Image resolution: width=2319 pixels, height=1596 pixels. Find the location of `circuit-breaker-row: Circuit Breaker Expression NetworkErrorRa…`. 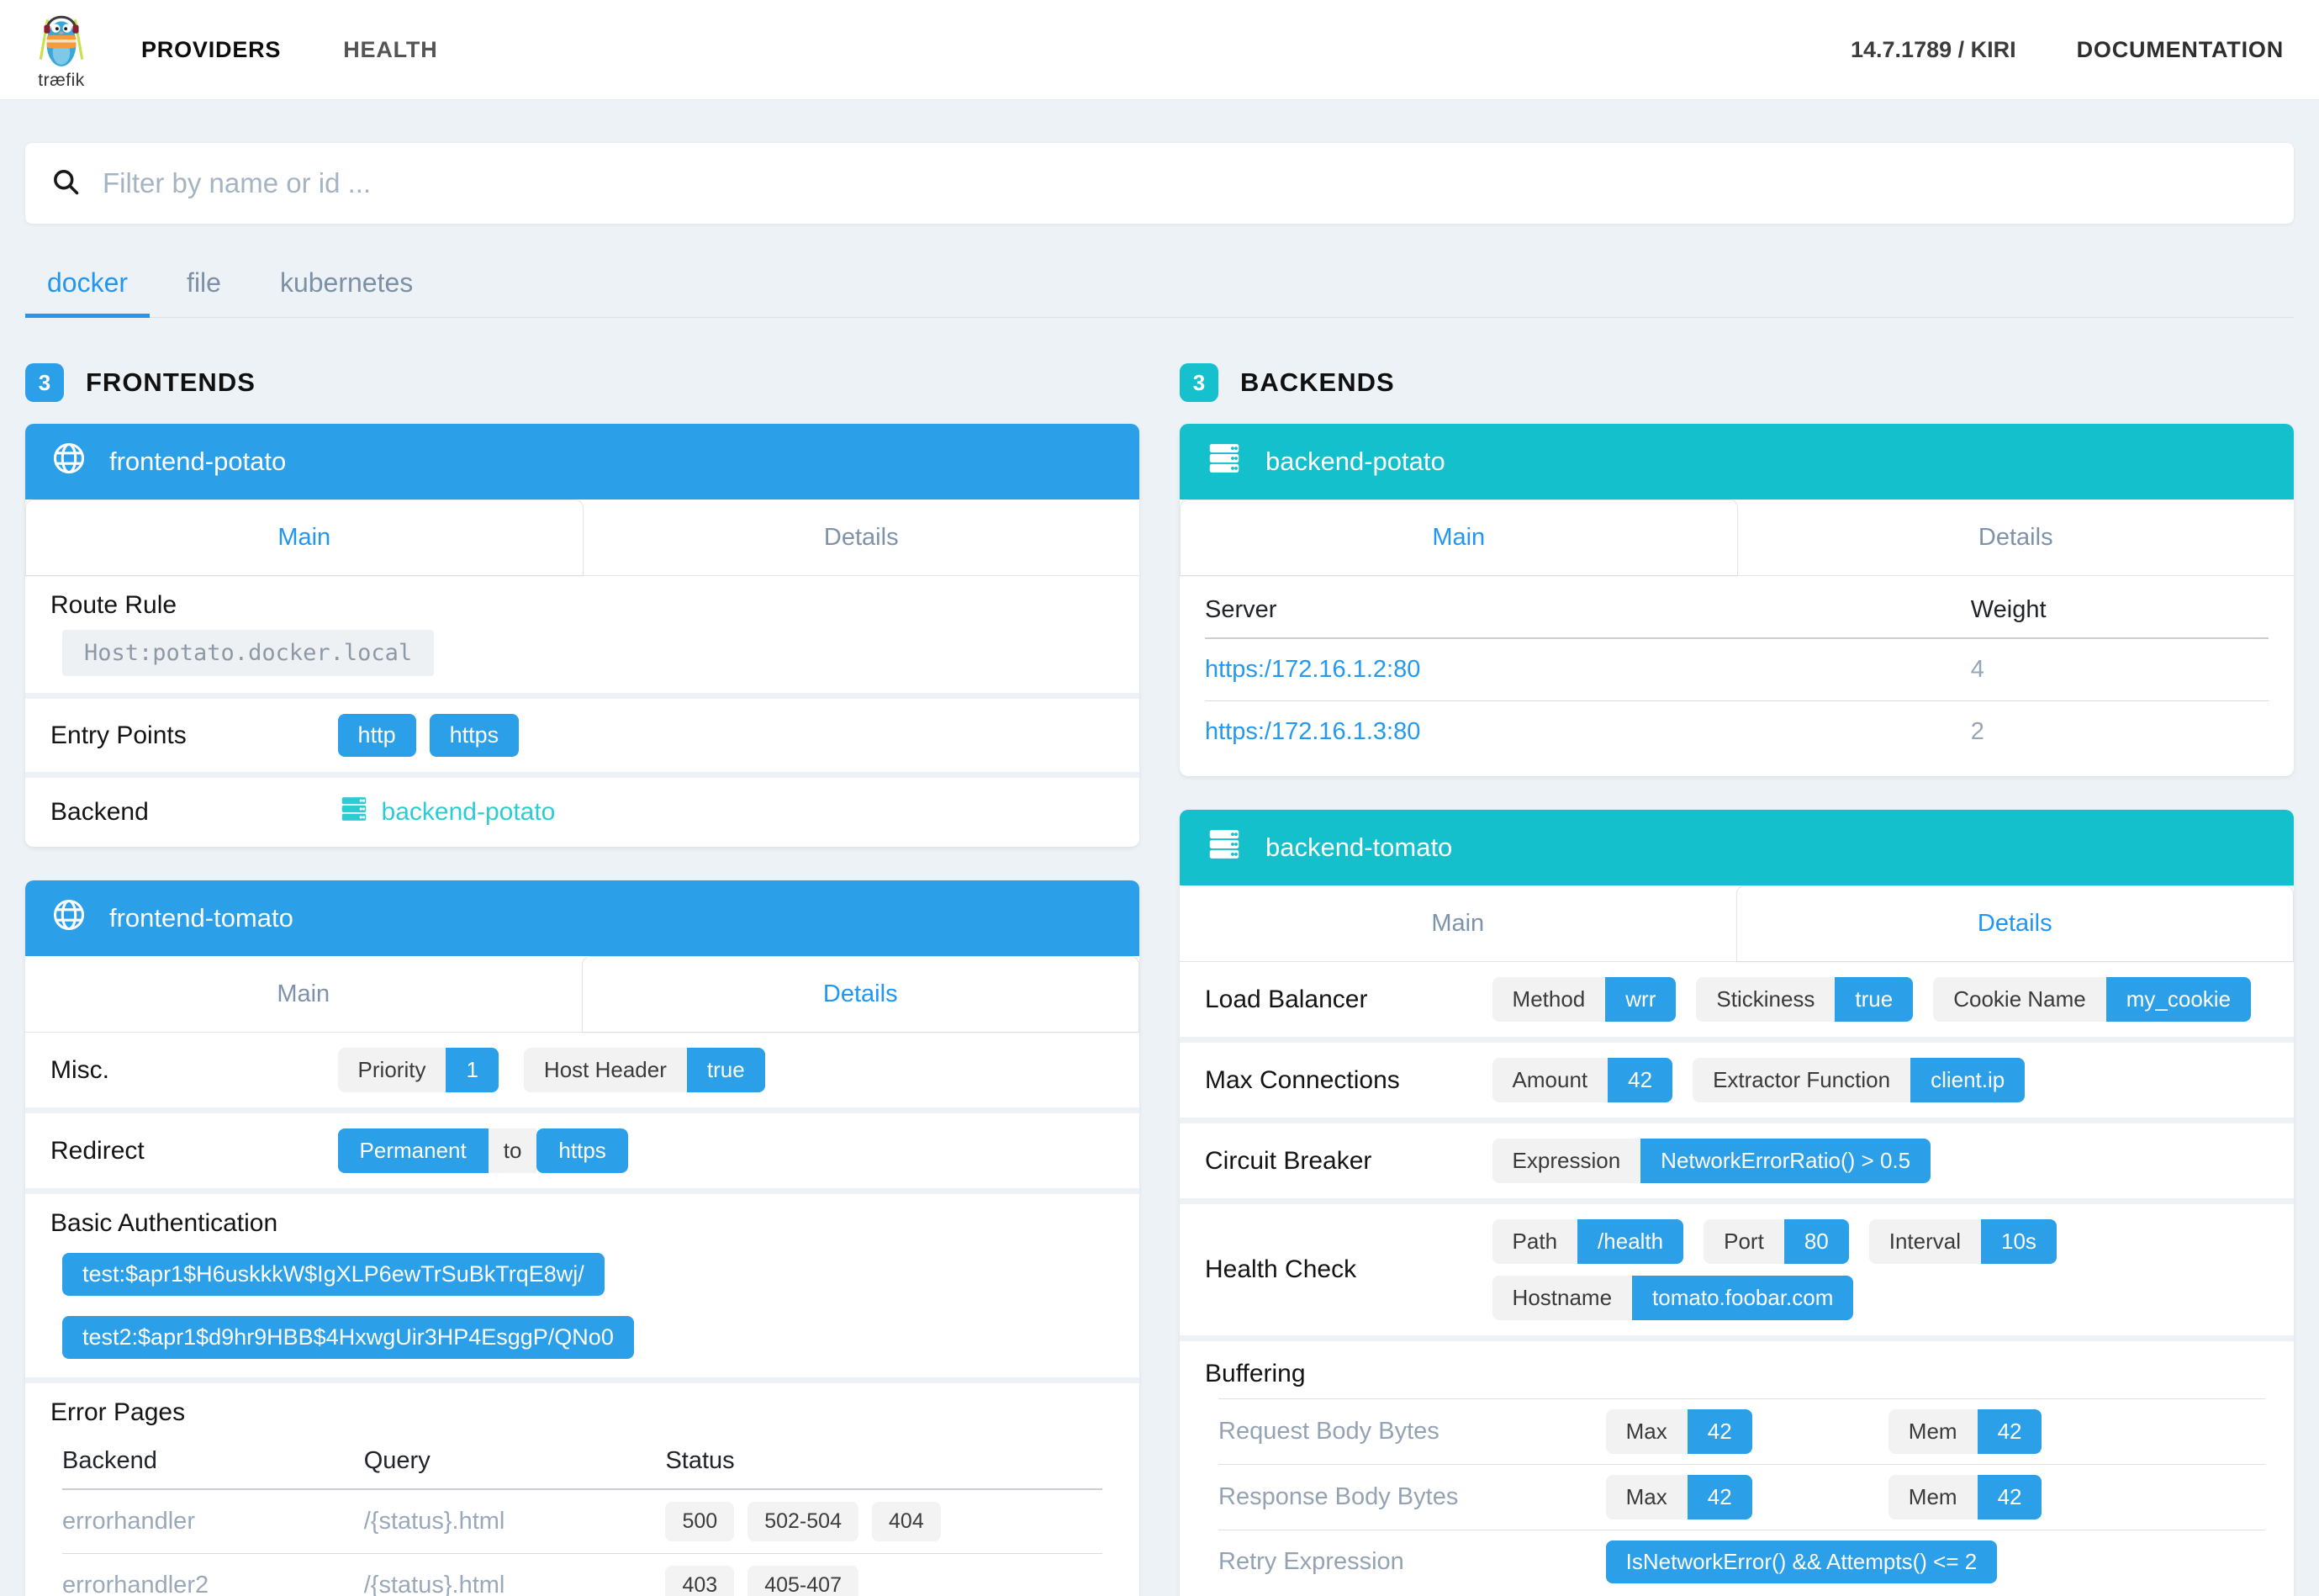

circuit-breaker-row: Circuit Breaker Expression NetworkErrorRa… is located at coordinates (1737, 1163).